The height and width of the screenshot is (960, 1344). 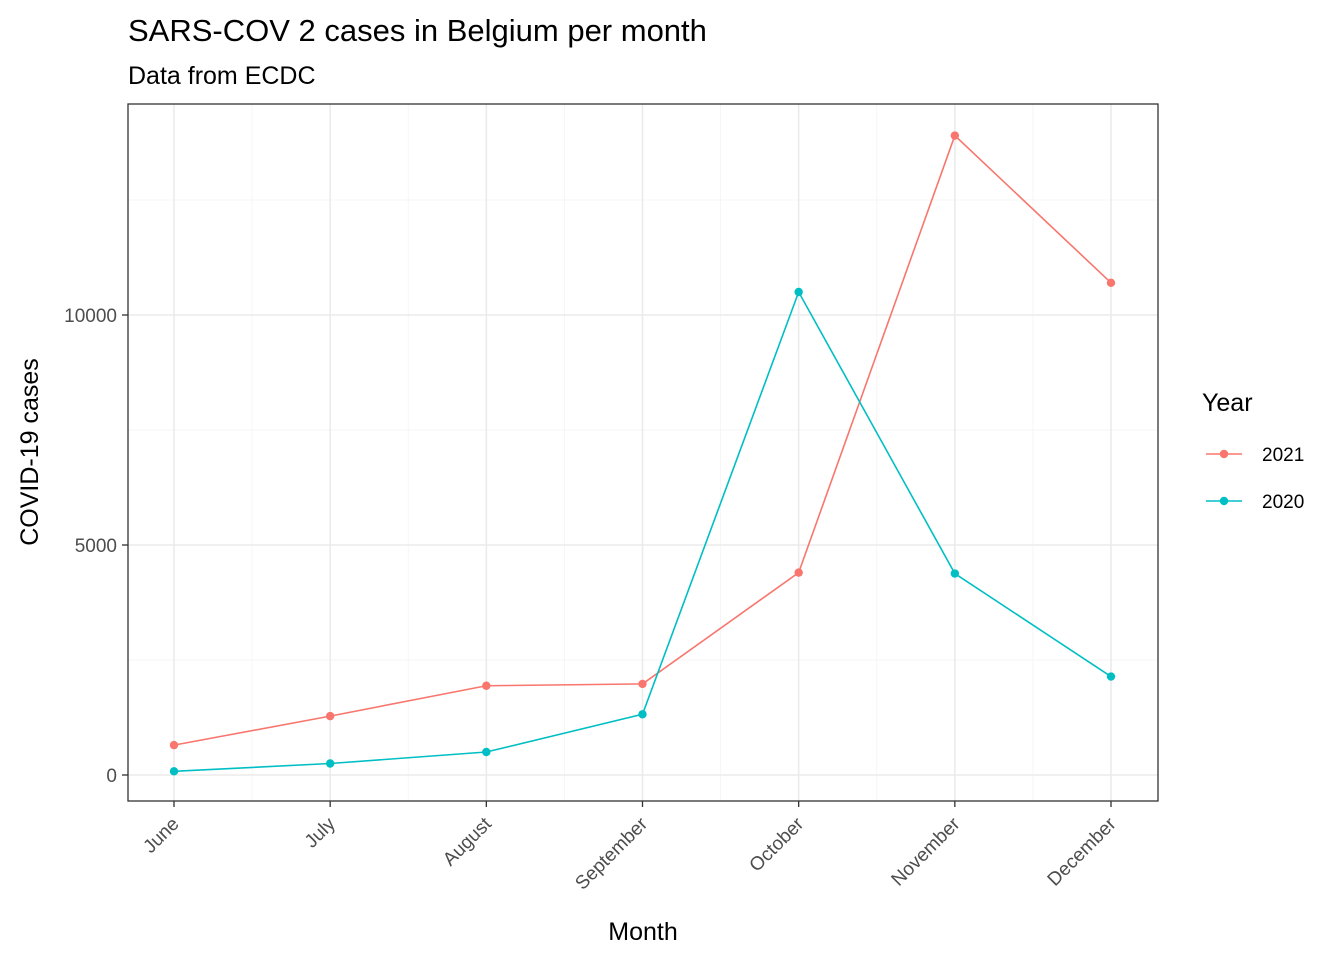 I want to click on x-tick-label: August, so click(x=467, y=841).